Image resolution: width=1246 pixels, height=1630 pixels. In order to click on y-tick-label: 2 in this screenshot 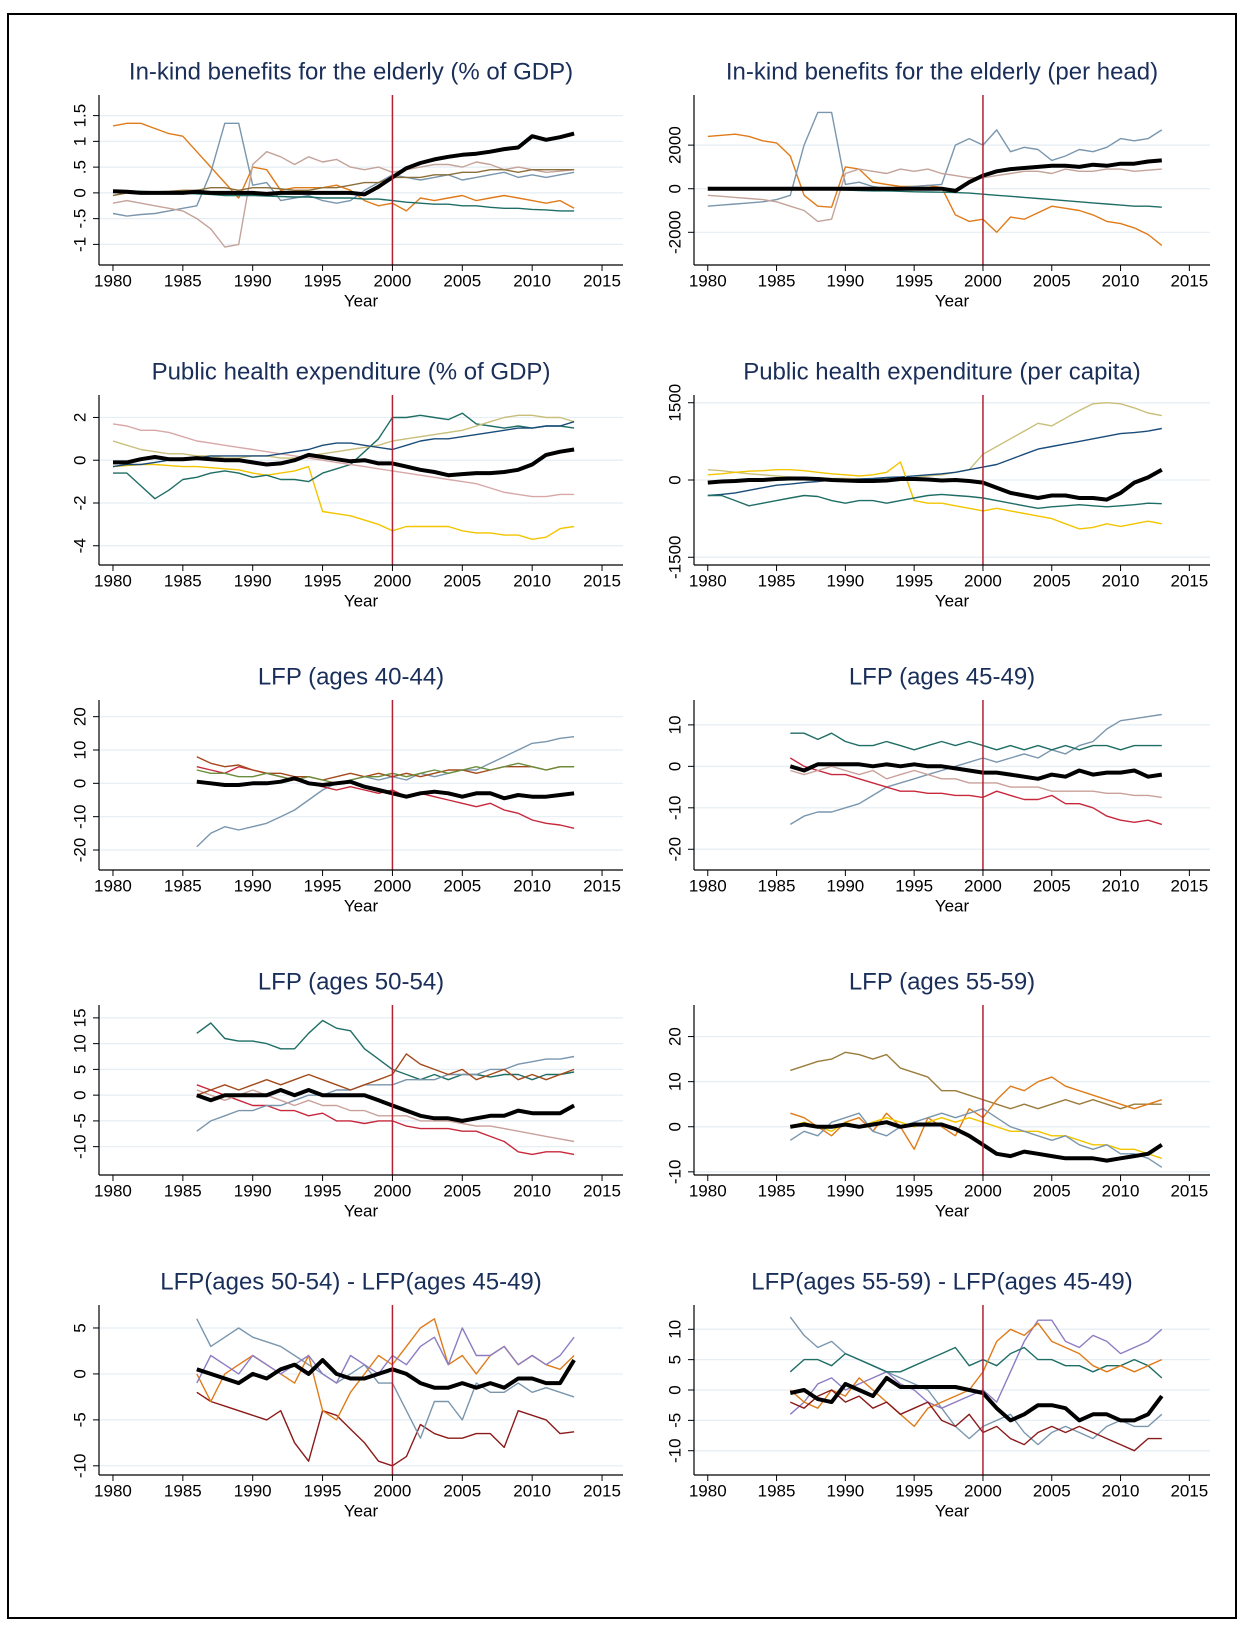, I will do `click(79, 417)`.